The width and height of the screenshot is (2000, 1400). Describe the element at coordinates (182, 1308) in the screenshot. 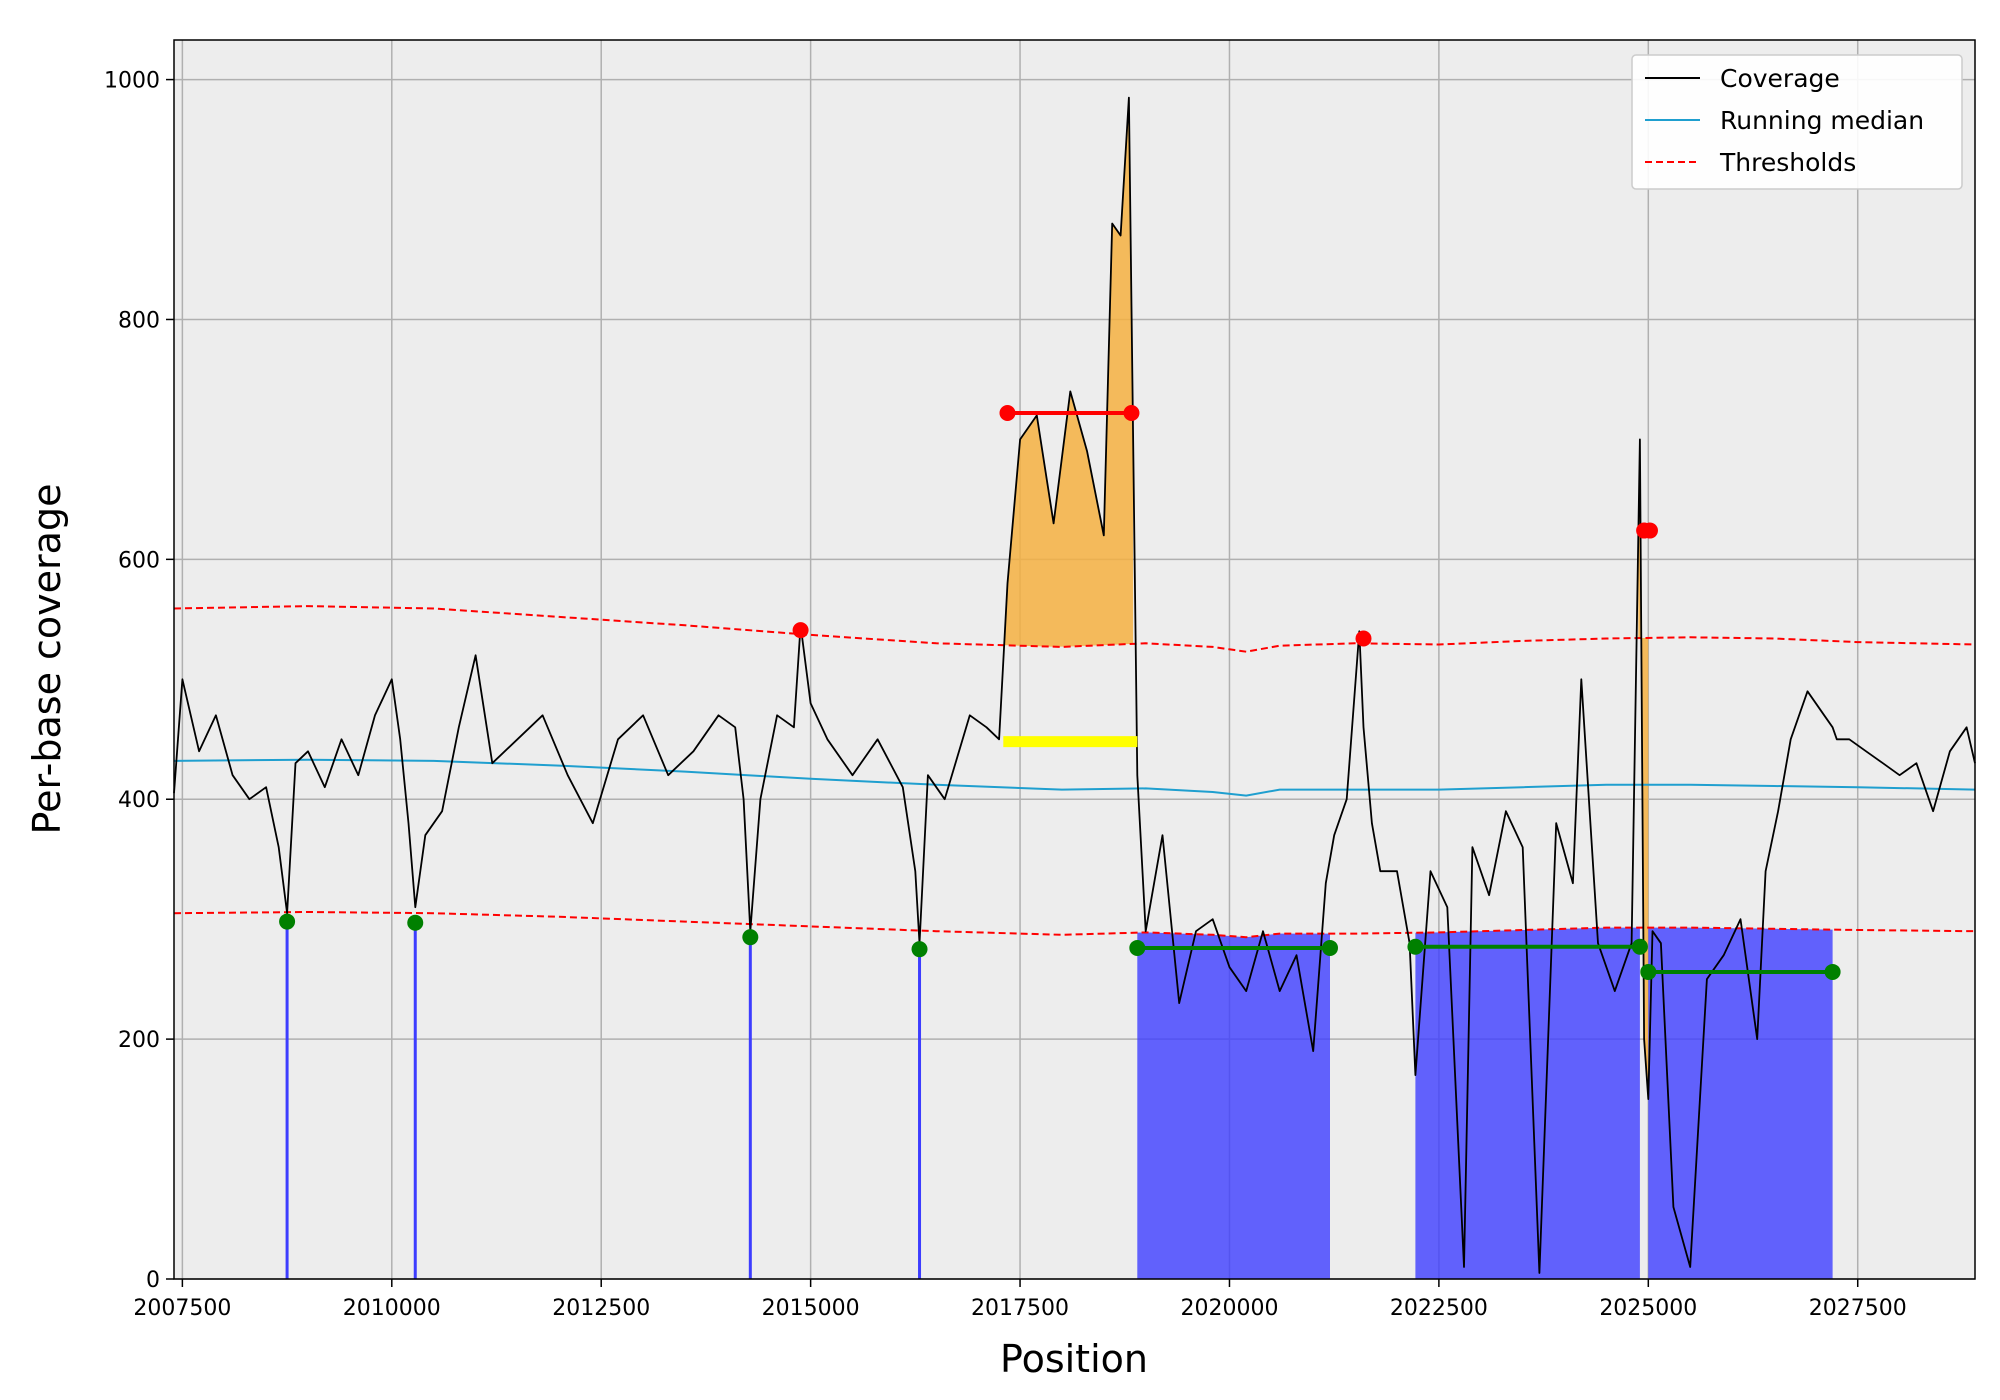

I see `x-tick-label-0: 2007500` at that location.